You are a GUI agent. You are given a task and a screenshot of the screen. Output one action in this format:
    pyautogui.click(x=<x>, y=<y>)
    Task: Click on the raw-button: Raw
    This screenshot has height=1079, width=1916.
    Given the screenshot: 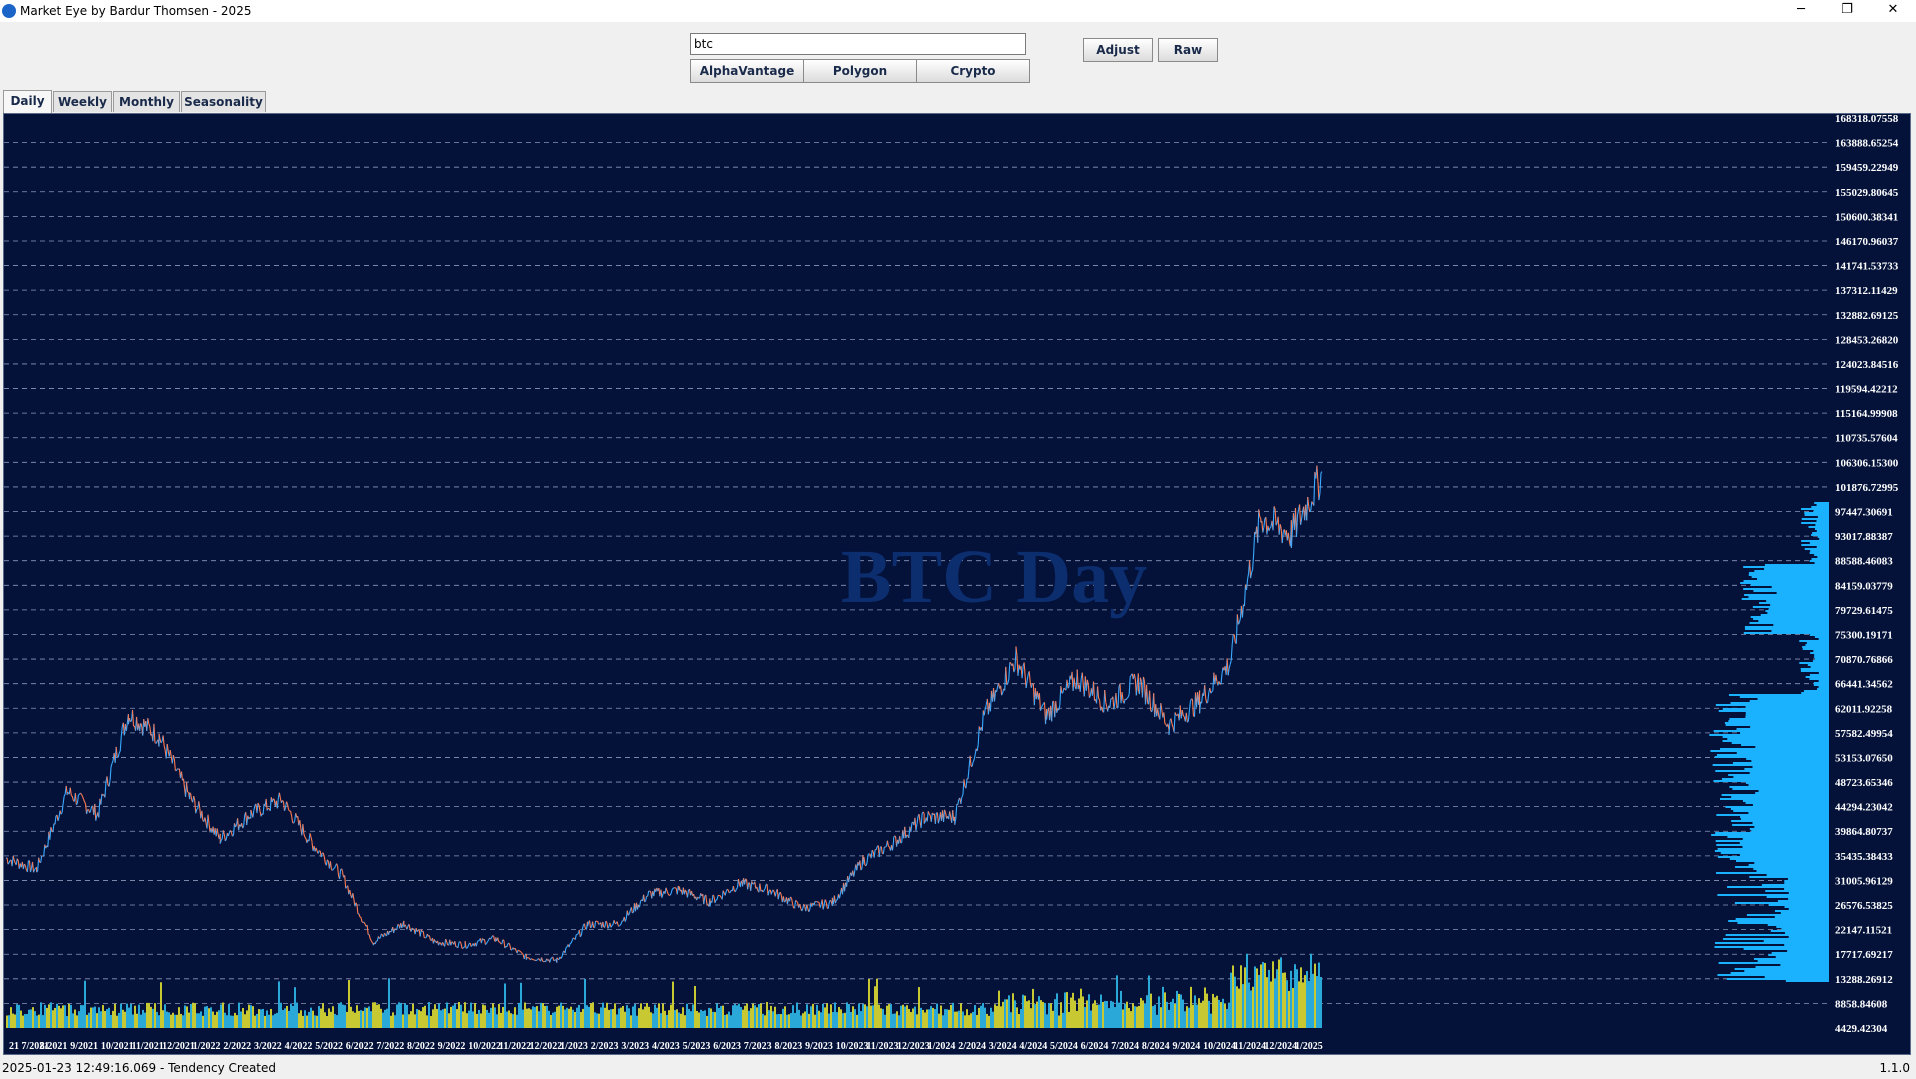 What is the action you would take?
    pyautogui.click(x=1188, y=50)
    